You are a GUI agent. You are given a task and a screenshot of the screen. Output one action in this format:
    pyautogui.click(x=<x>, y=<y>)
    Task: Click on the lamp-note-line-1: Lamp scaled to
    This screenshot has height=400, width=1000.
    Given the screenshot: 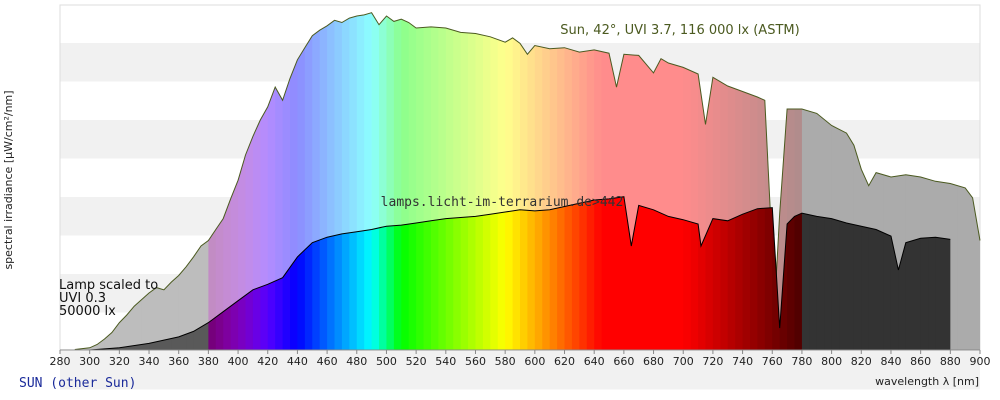 What is the action you would take?
    pyautogui.click(x=108, y=285)
    